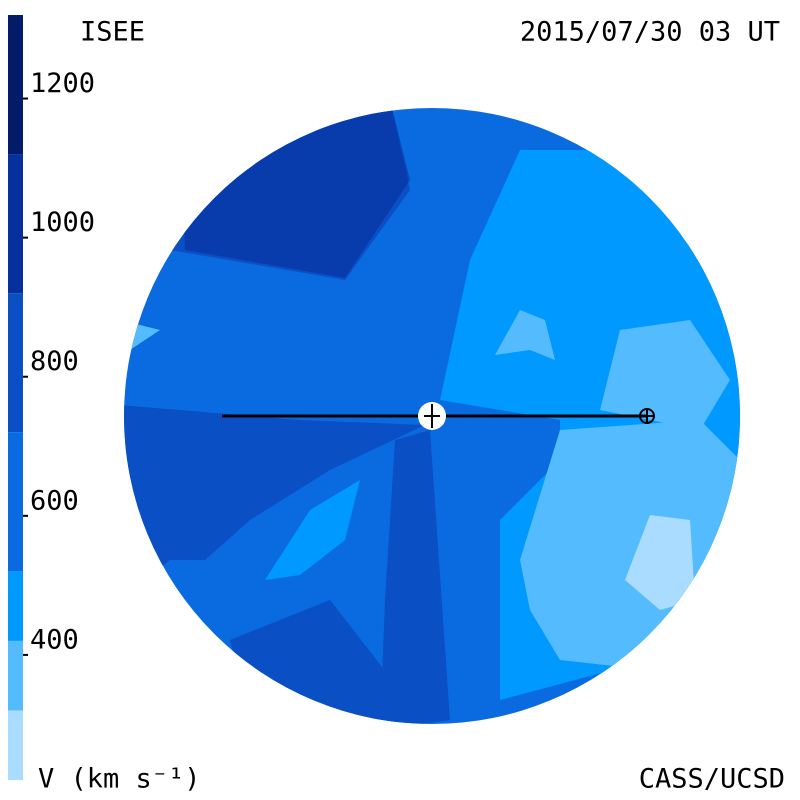 This screenshot has width=800, height=800. I want to click on sun-marker, so click(432, 416).